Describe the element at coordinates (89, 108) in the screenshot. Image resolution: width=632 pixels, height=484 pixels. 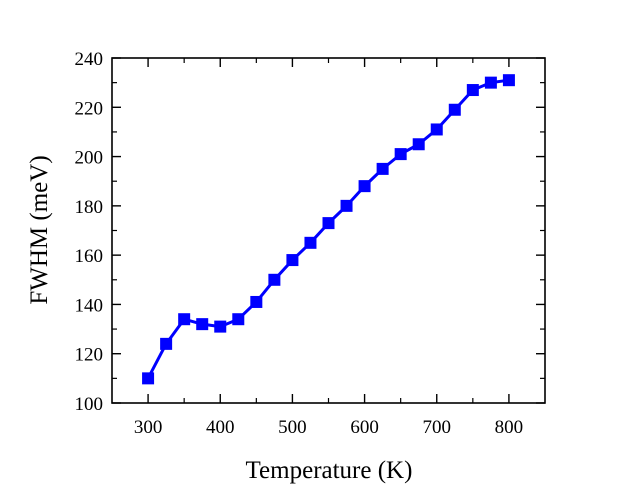
I see `y-tick-label: 220` at that location.